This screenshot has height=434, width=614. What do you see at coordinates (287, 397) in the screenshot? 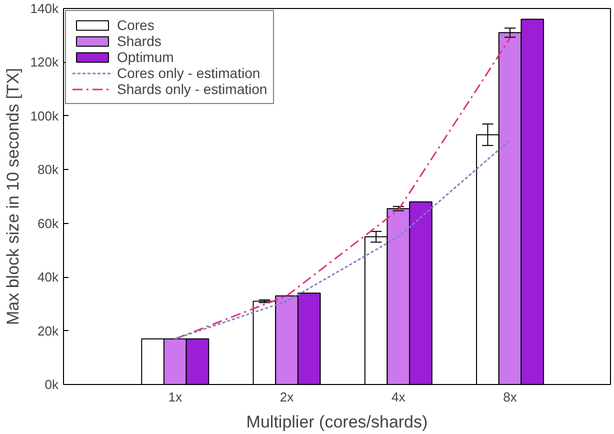
I see `x-tick-label: 2x` at bounding box center [287, 397].